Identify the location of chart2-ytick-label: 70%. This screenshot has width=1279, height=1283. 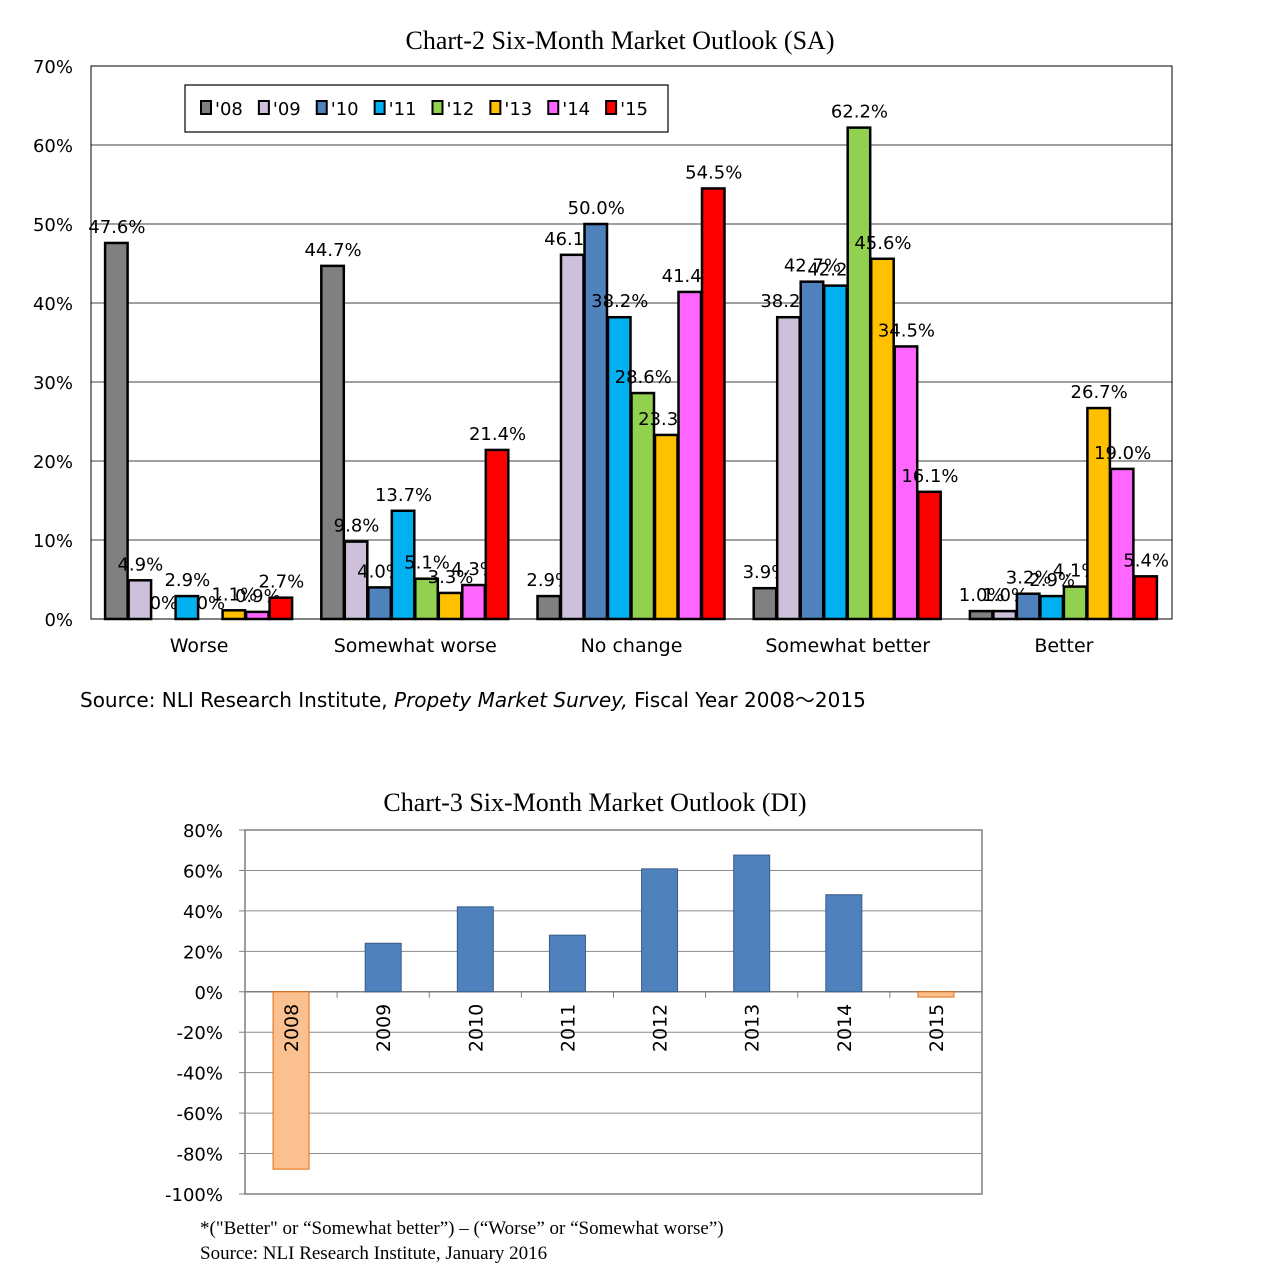
(53, 67).